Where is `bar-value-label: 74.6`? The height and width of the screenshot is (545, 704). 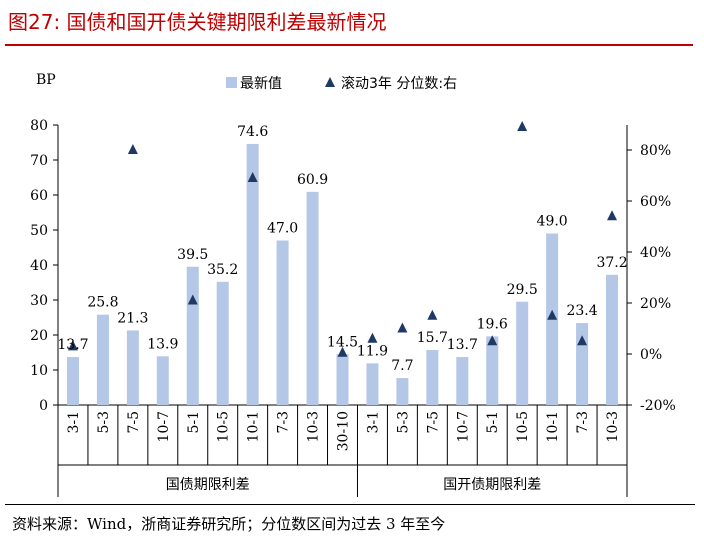
bar-value-label: 74.6 is located at coordinates (252, 132).